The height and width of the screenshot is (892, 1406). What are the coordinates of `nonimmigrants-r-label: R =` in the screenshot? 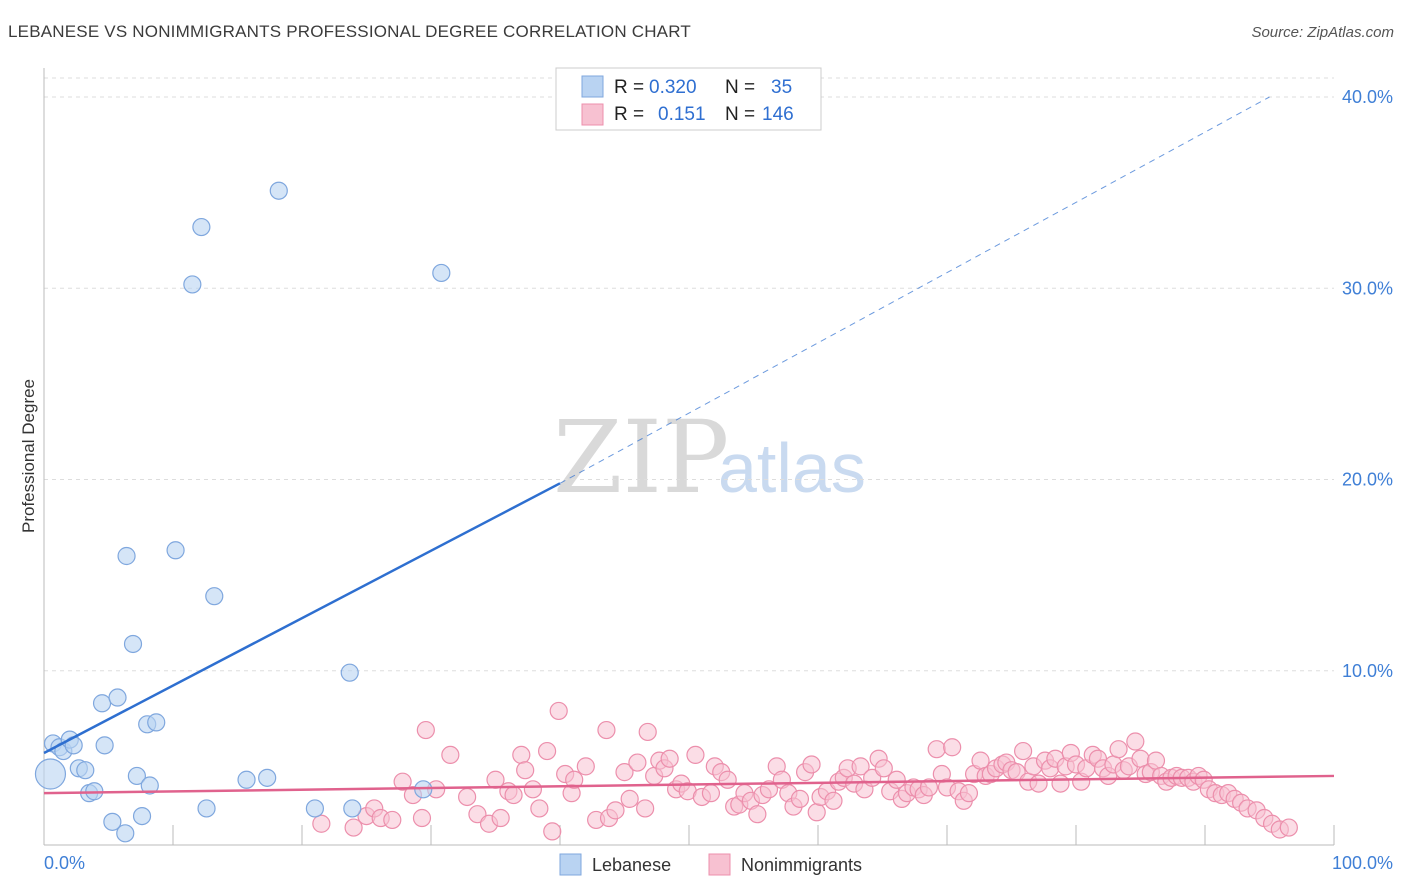 It's located at (629, 114).